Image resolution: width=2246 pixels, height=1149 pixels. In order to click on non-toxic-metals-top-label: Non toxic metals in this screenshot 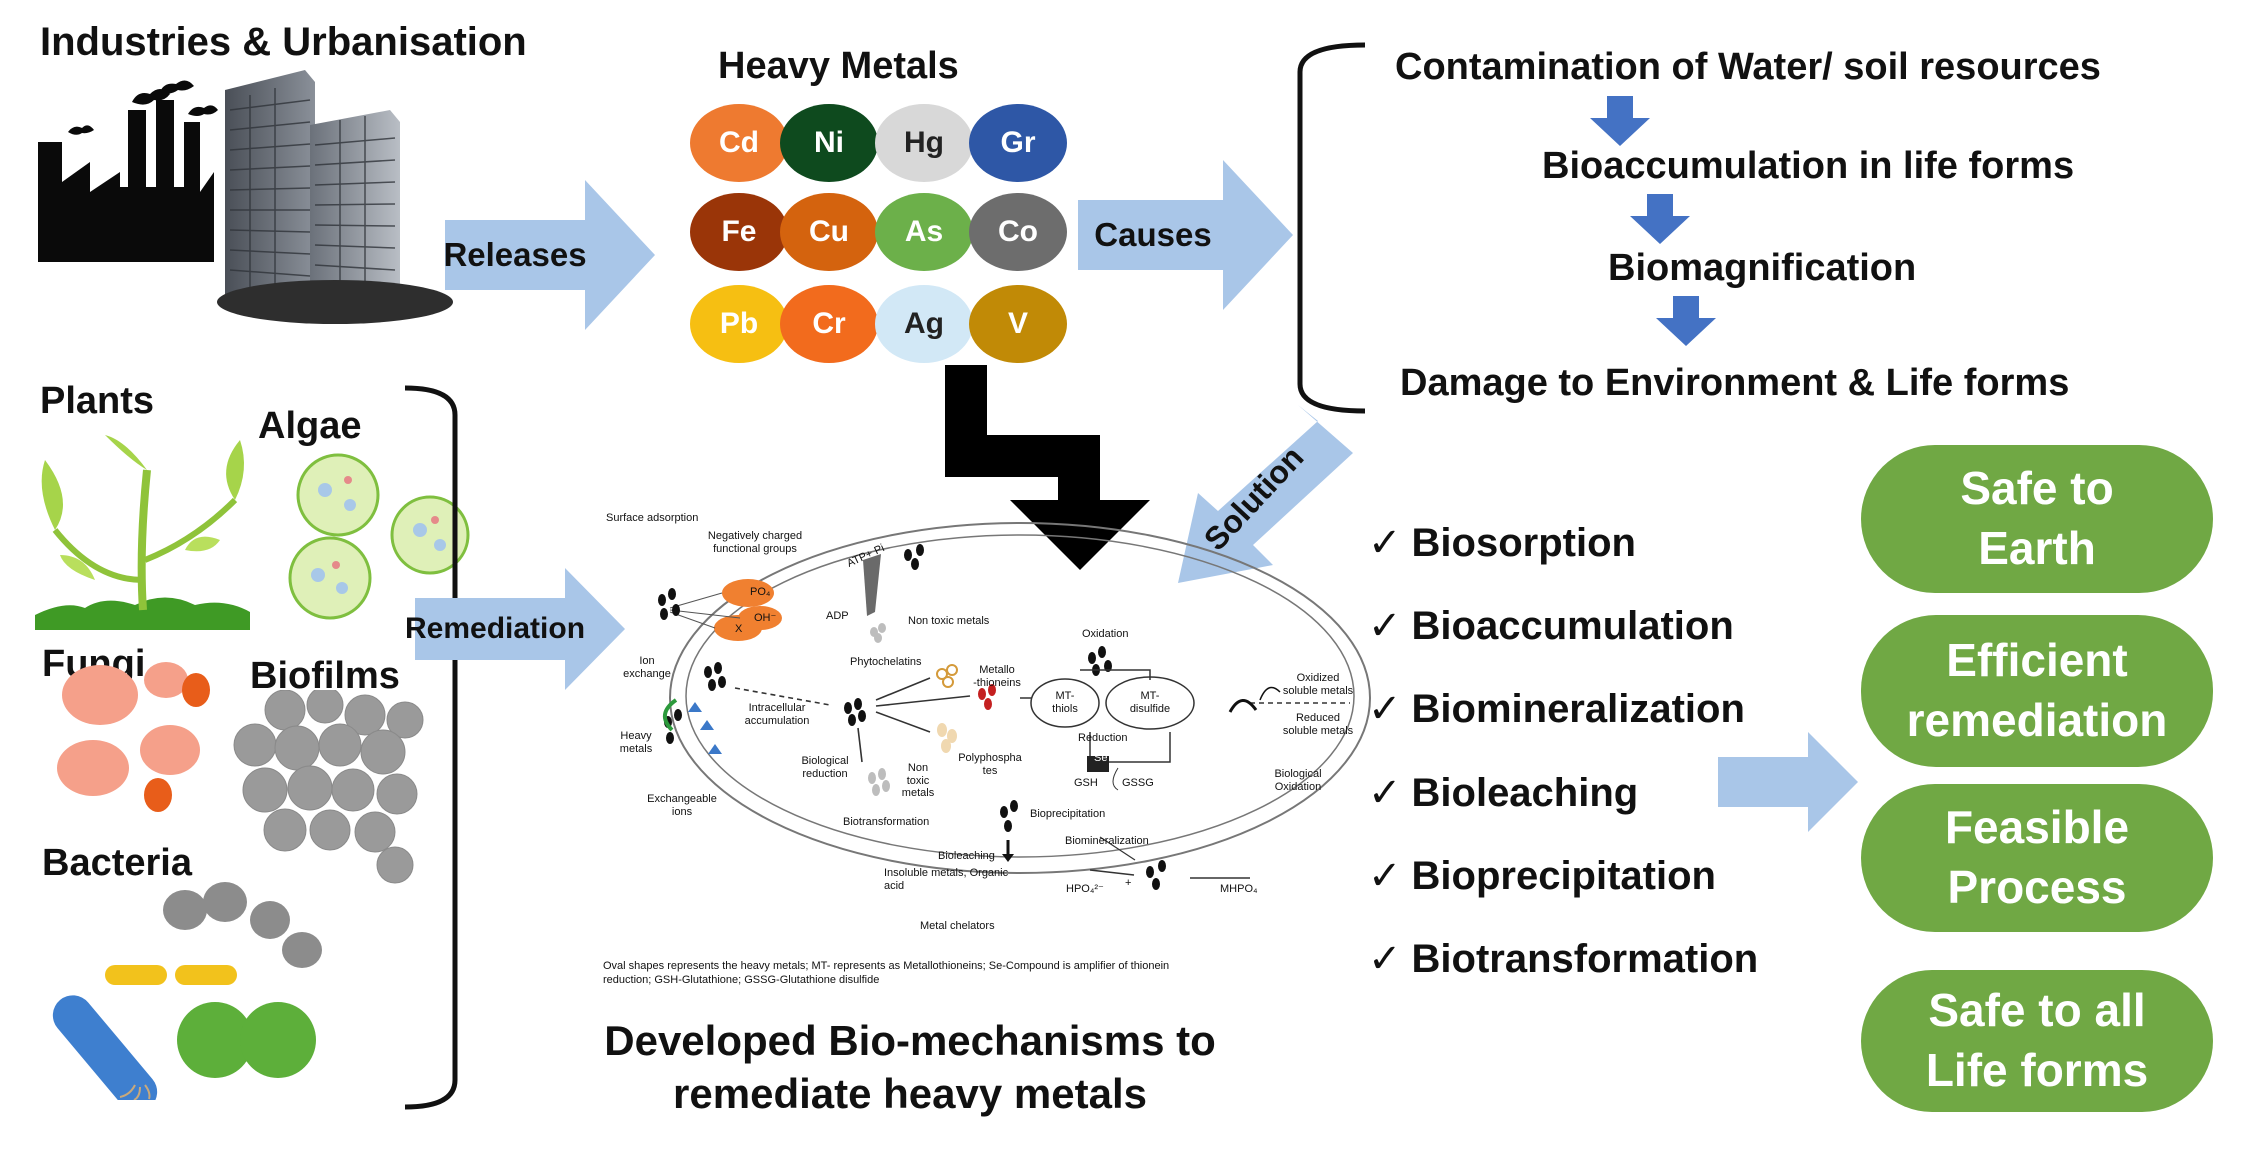, I will do `click(949, 621)`.